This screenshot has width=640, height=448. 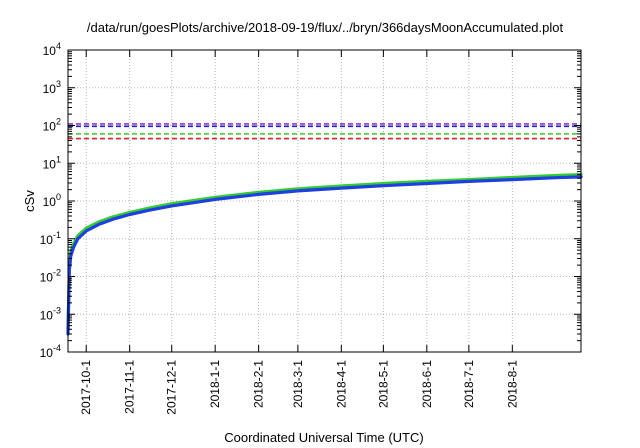 I want to click on y-tick-label: 10¹, so click(x=52, y=162).